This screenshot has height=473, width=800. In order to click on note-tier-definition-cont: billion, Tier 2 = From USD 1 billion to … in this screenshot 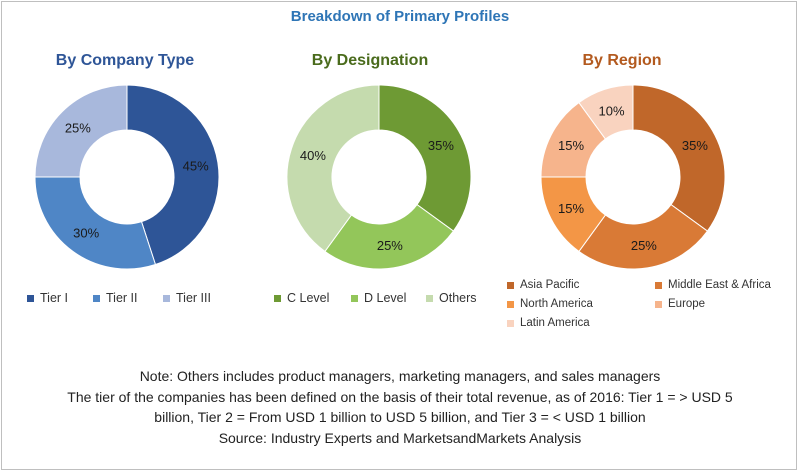, I will do `click(400, 417)`.